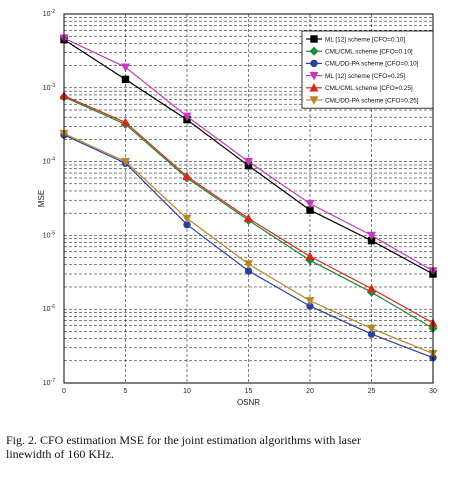 The image size is (457, 480). I want to click on legend-box, so click(367, 69).